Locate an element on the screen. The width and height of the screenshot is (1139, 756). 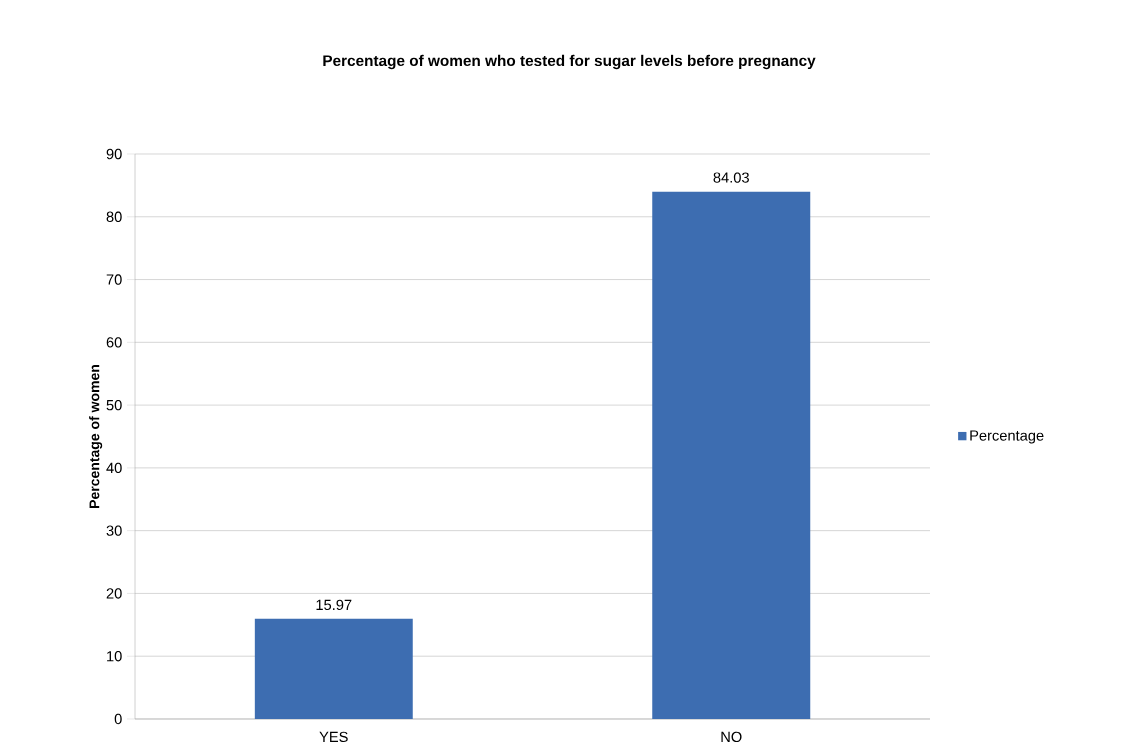
y-tick-label: 10 is located at coordinates (114, 656).